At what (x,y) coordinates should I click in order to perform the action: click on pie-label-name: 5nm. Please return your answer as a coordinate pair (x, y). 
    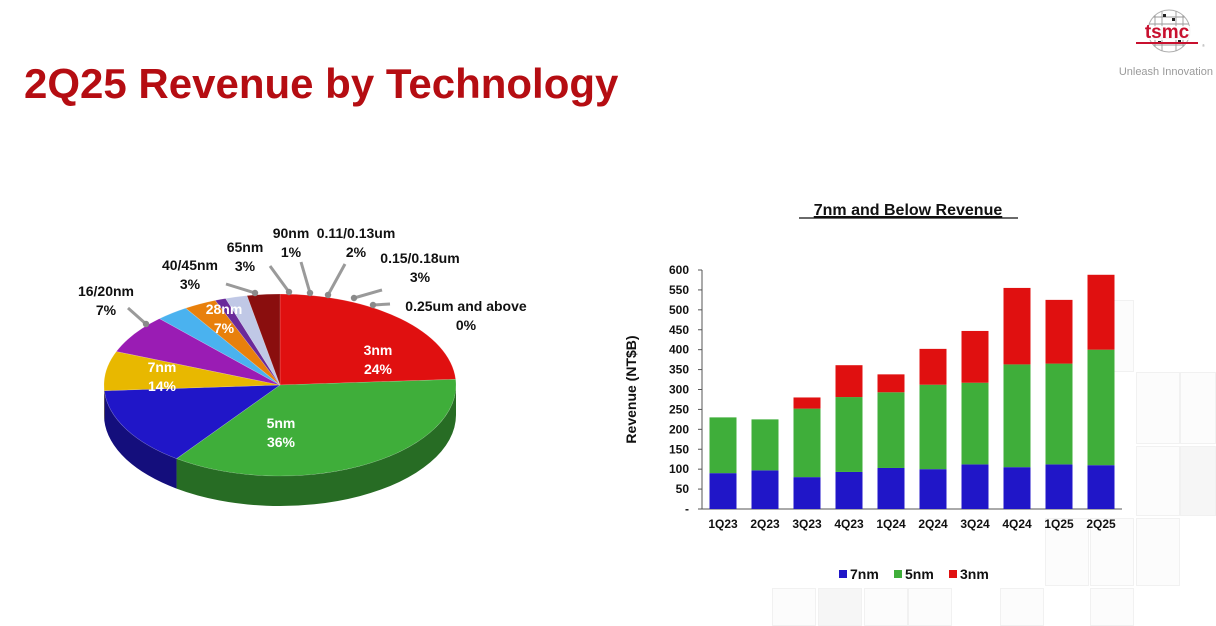
    Looking at the image, I should click on (281, 423).